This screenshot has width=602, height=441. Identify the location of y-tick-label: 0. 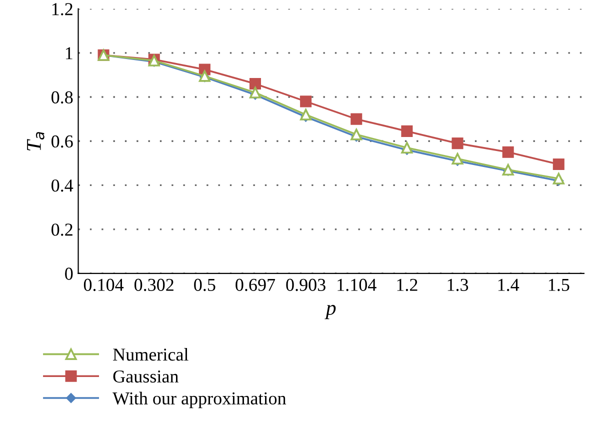
(69, 274).